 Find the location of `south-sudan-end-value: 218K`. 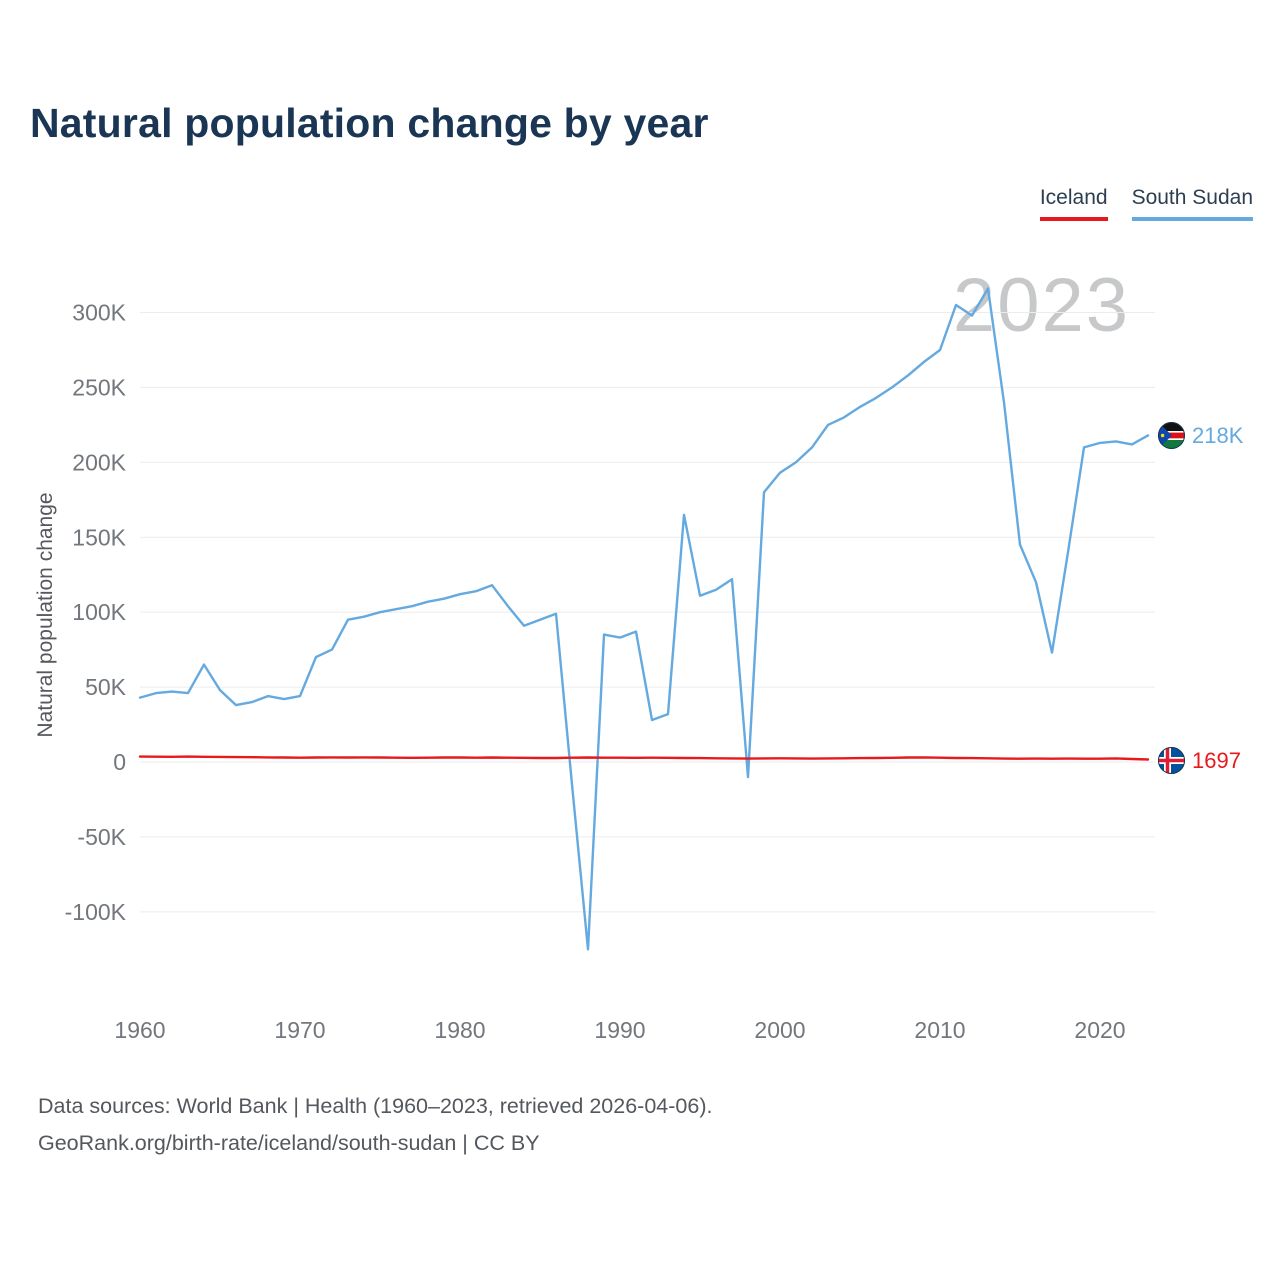

south-sudan-end-value: 218K is located at coordinates (1218, 435).